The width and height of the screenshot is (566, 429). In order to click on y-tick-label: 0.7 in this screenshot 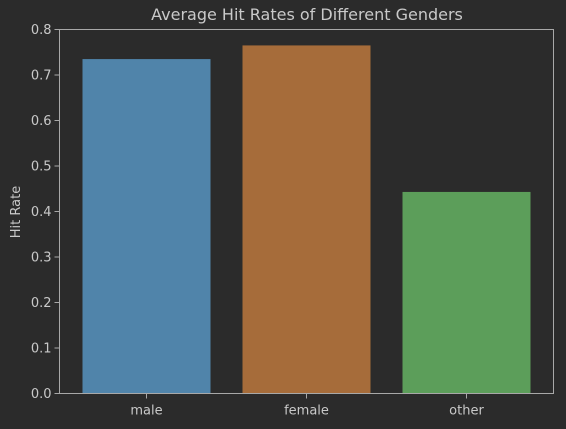, I will do `click(41, 76)`.